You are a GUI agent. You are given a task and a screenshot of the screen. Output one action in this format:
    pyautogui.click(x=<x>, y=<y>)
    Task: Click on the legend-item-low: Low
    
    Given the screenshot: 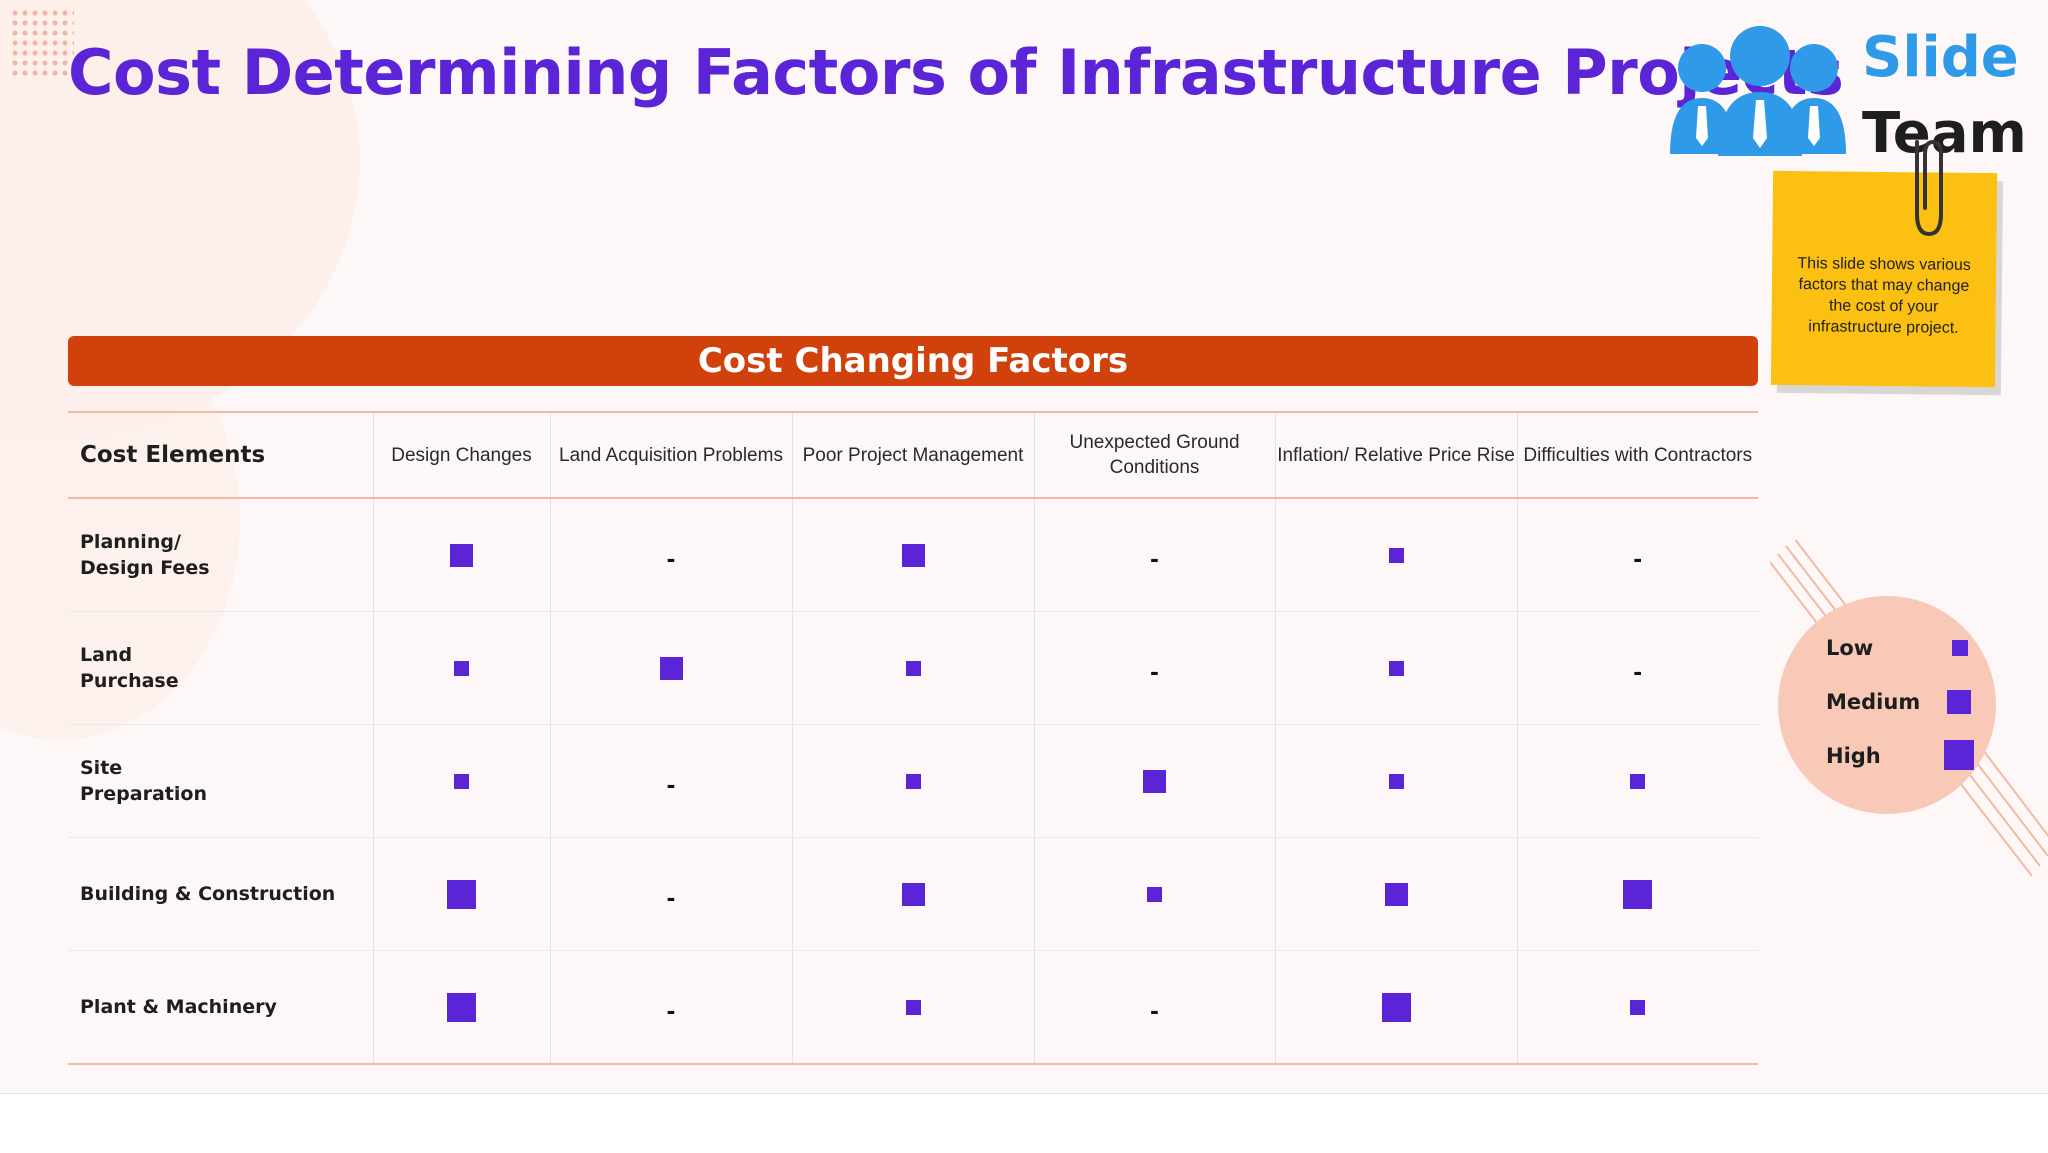 What is the action you would take?
    pyautogui.click(x=1901, y=649)
    